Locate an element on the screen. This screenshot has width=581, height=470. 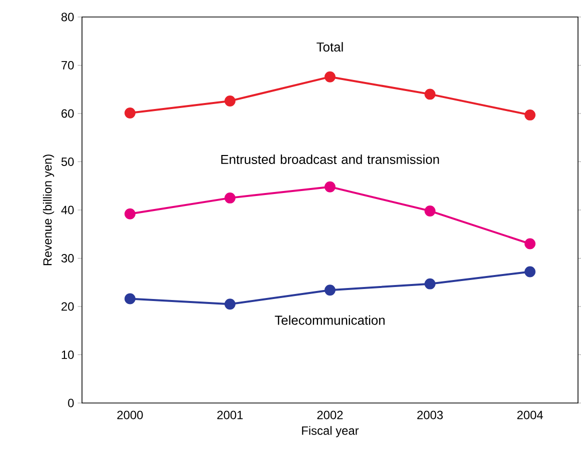
y-tick-label: 40 is located at coordinates (67, 210).